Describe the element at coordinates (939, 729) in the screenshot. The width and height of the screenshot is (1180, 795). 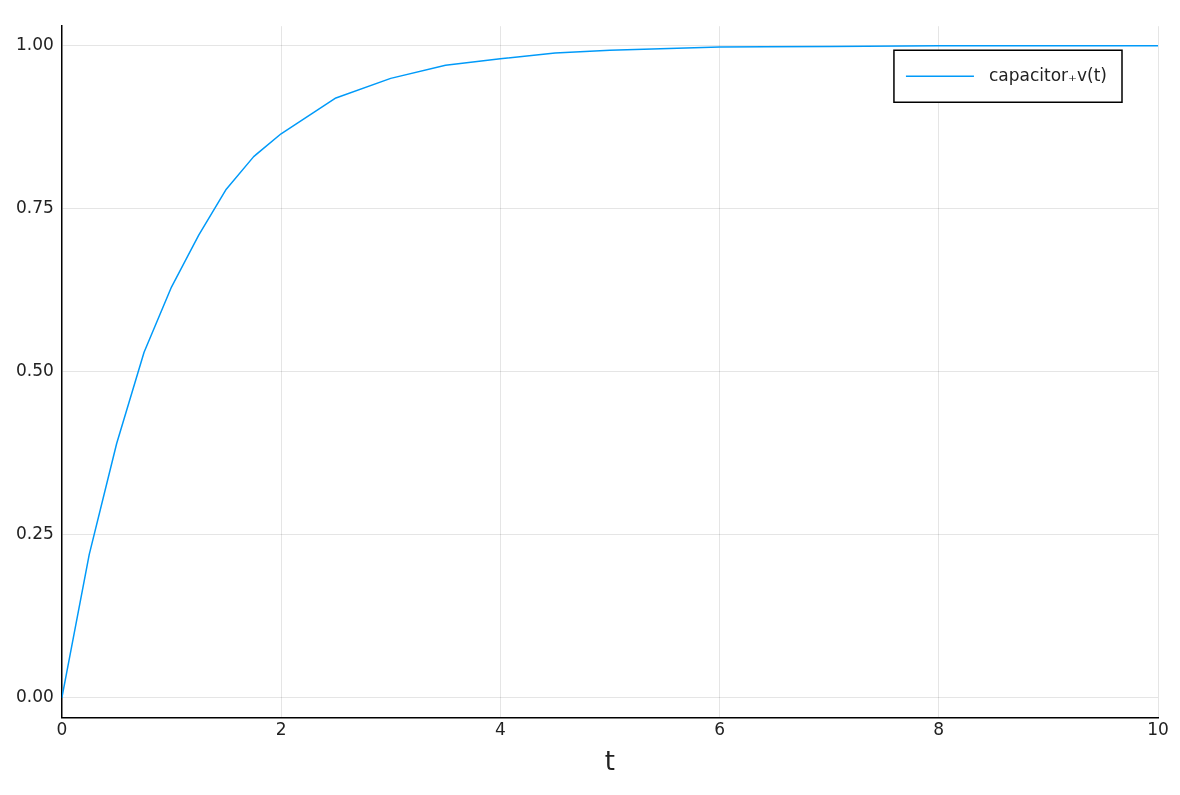
I see `x-tick-label: 8` at that location.